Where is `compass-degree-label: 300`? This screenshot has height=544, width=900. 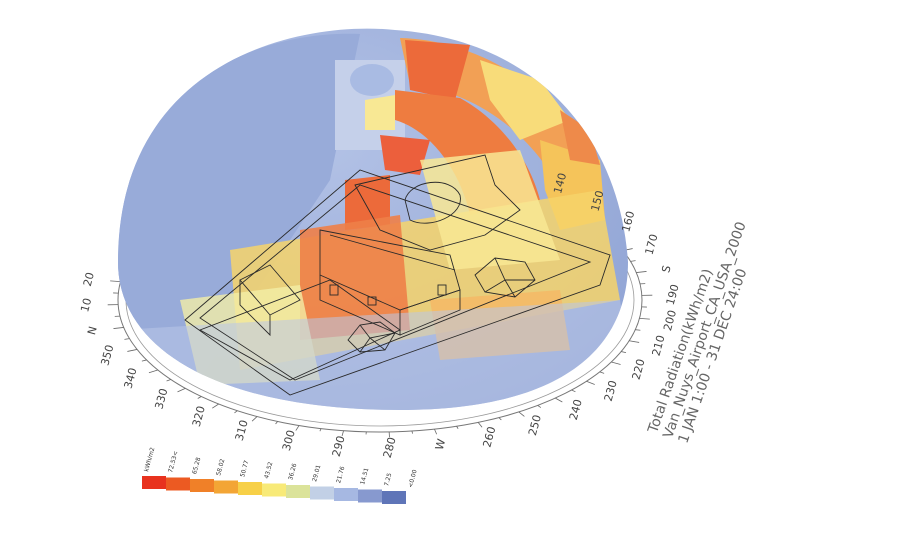 compass-degree-label: 300 is located at coordinates (289, 441).